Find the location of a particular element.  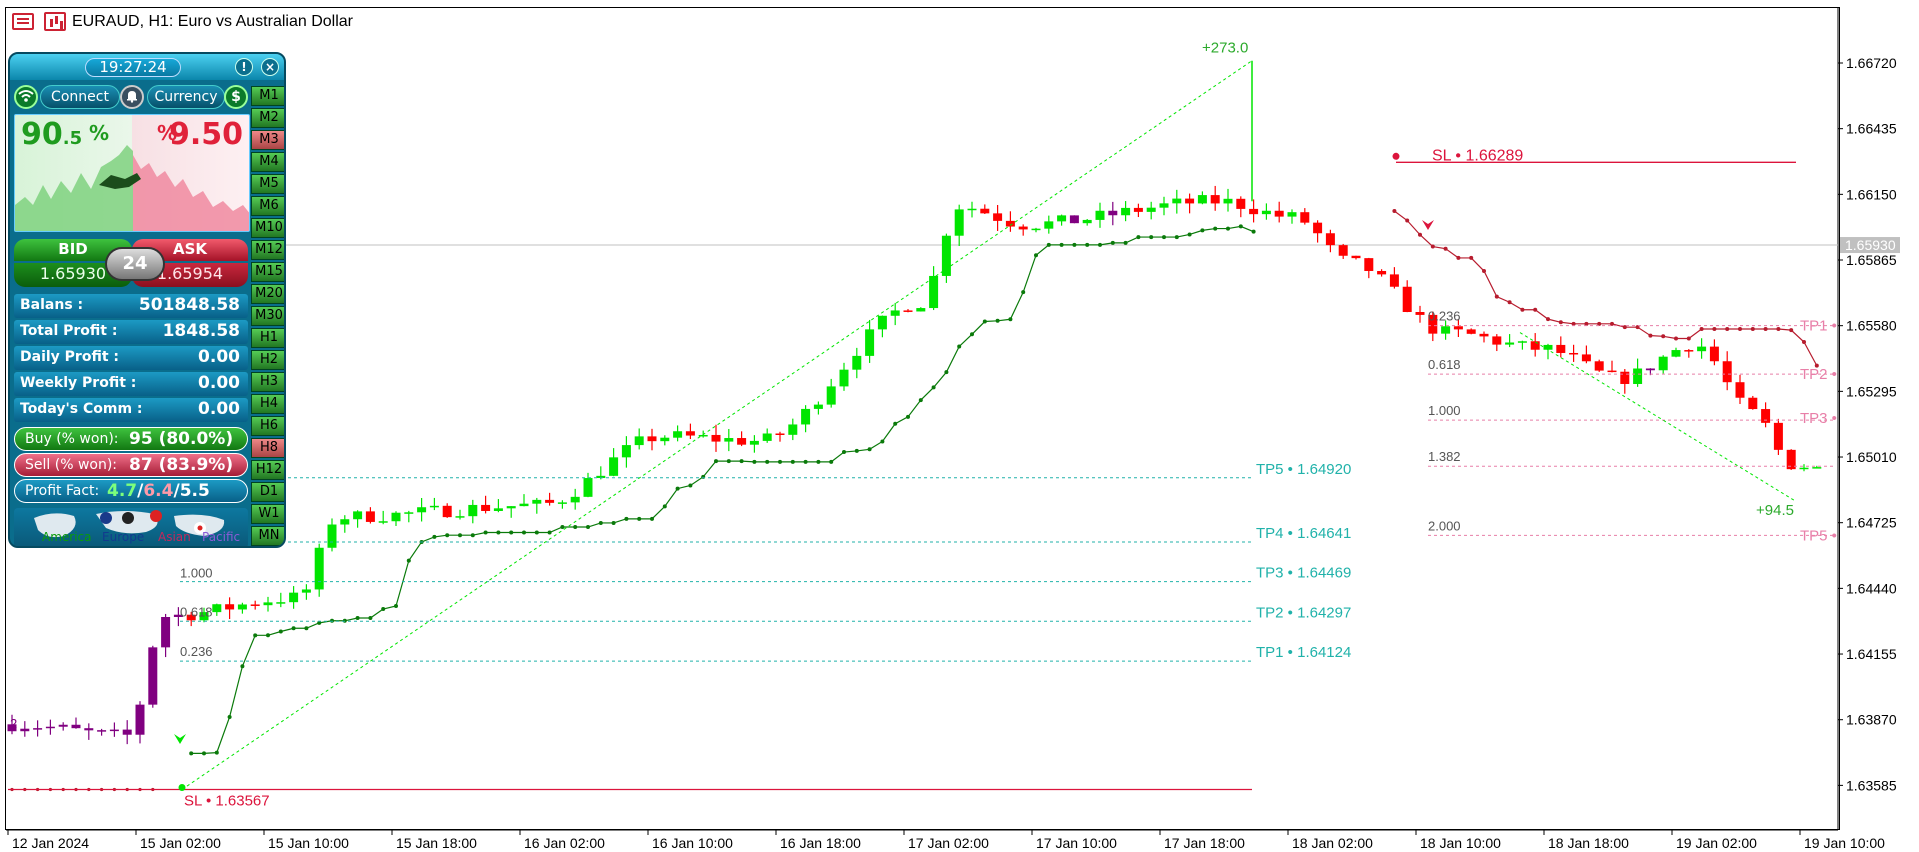

timeframe-m1: M1 is located at coordinates (267, 96).